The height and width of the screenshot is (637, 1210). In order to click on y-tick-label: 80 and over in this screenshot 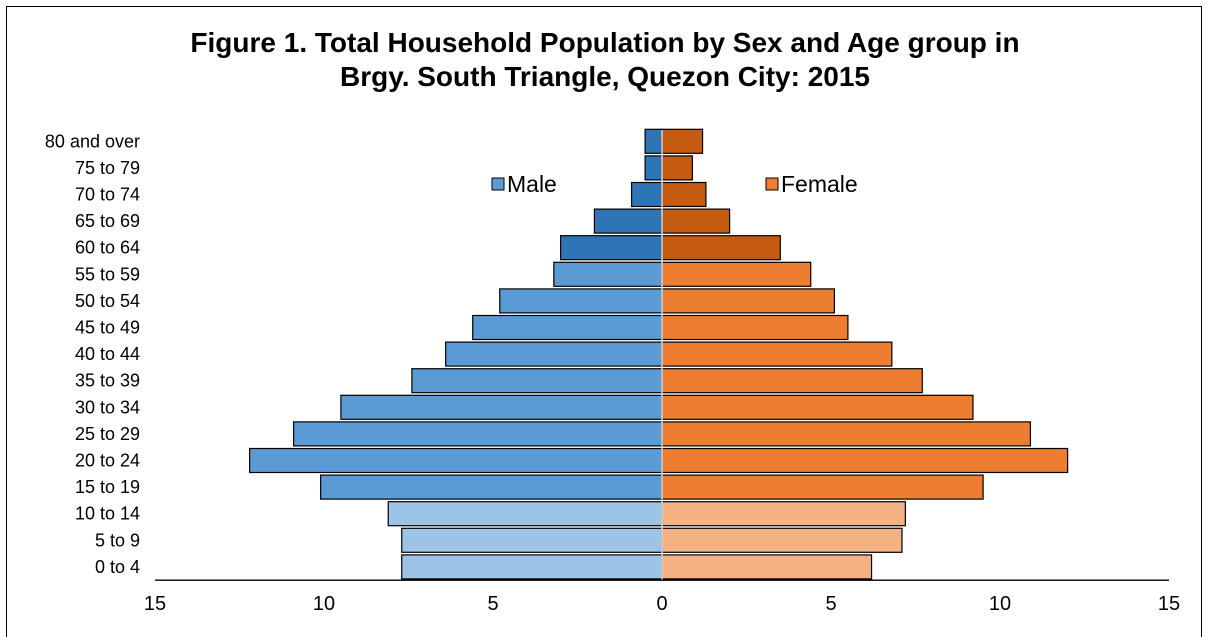, I will do `click(92, 141)`.